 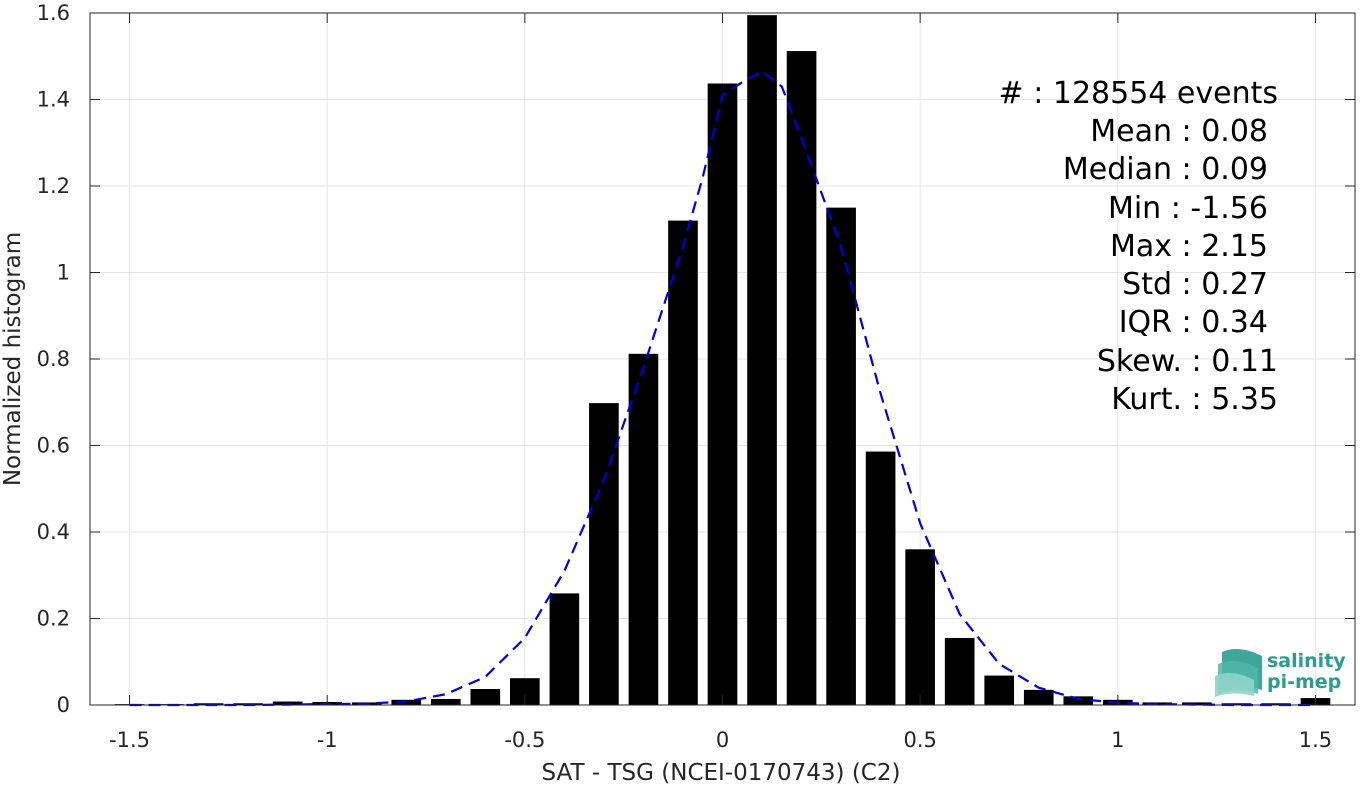 I want to click on y-tick-label: 0.6, so click(x=53, y=446).